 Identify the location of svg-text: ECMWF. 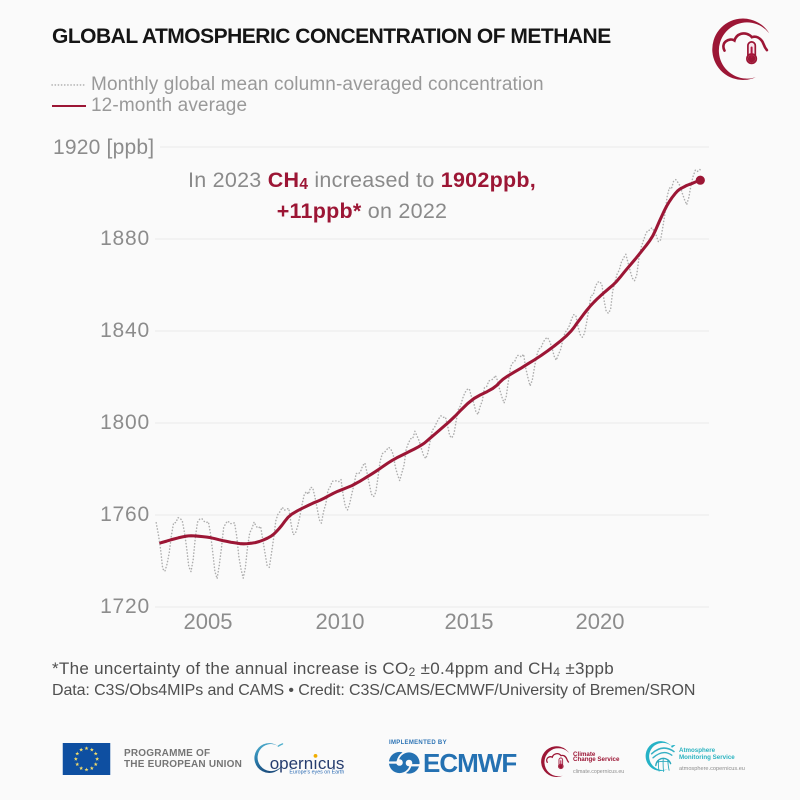
(469, 763).